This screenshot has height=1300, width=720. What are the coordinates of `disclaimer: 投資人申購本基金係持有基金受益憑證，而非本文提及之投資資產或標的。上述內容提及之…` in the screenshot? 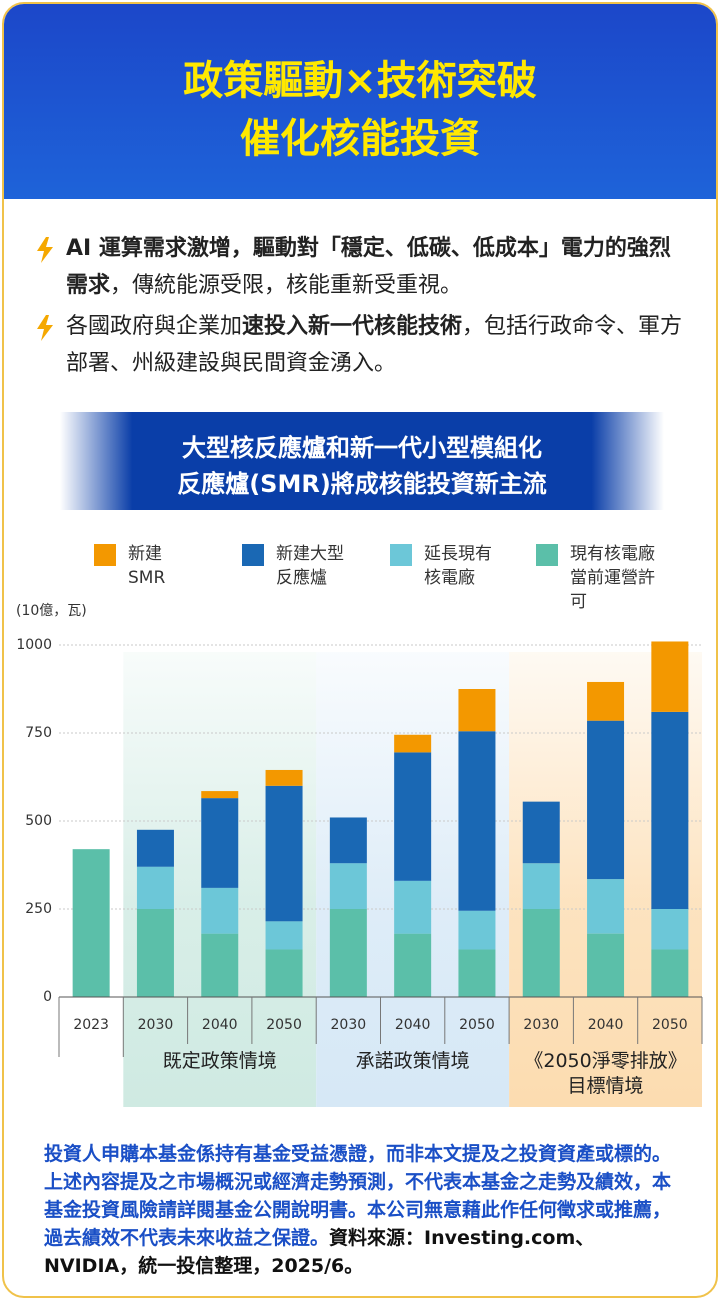 It's located at (358, 1196).